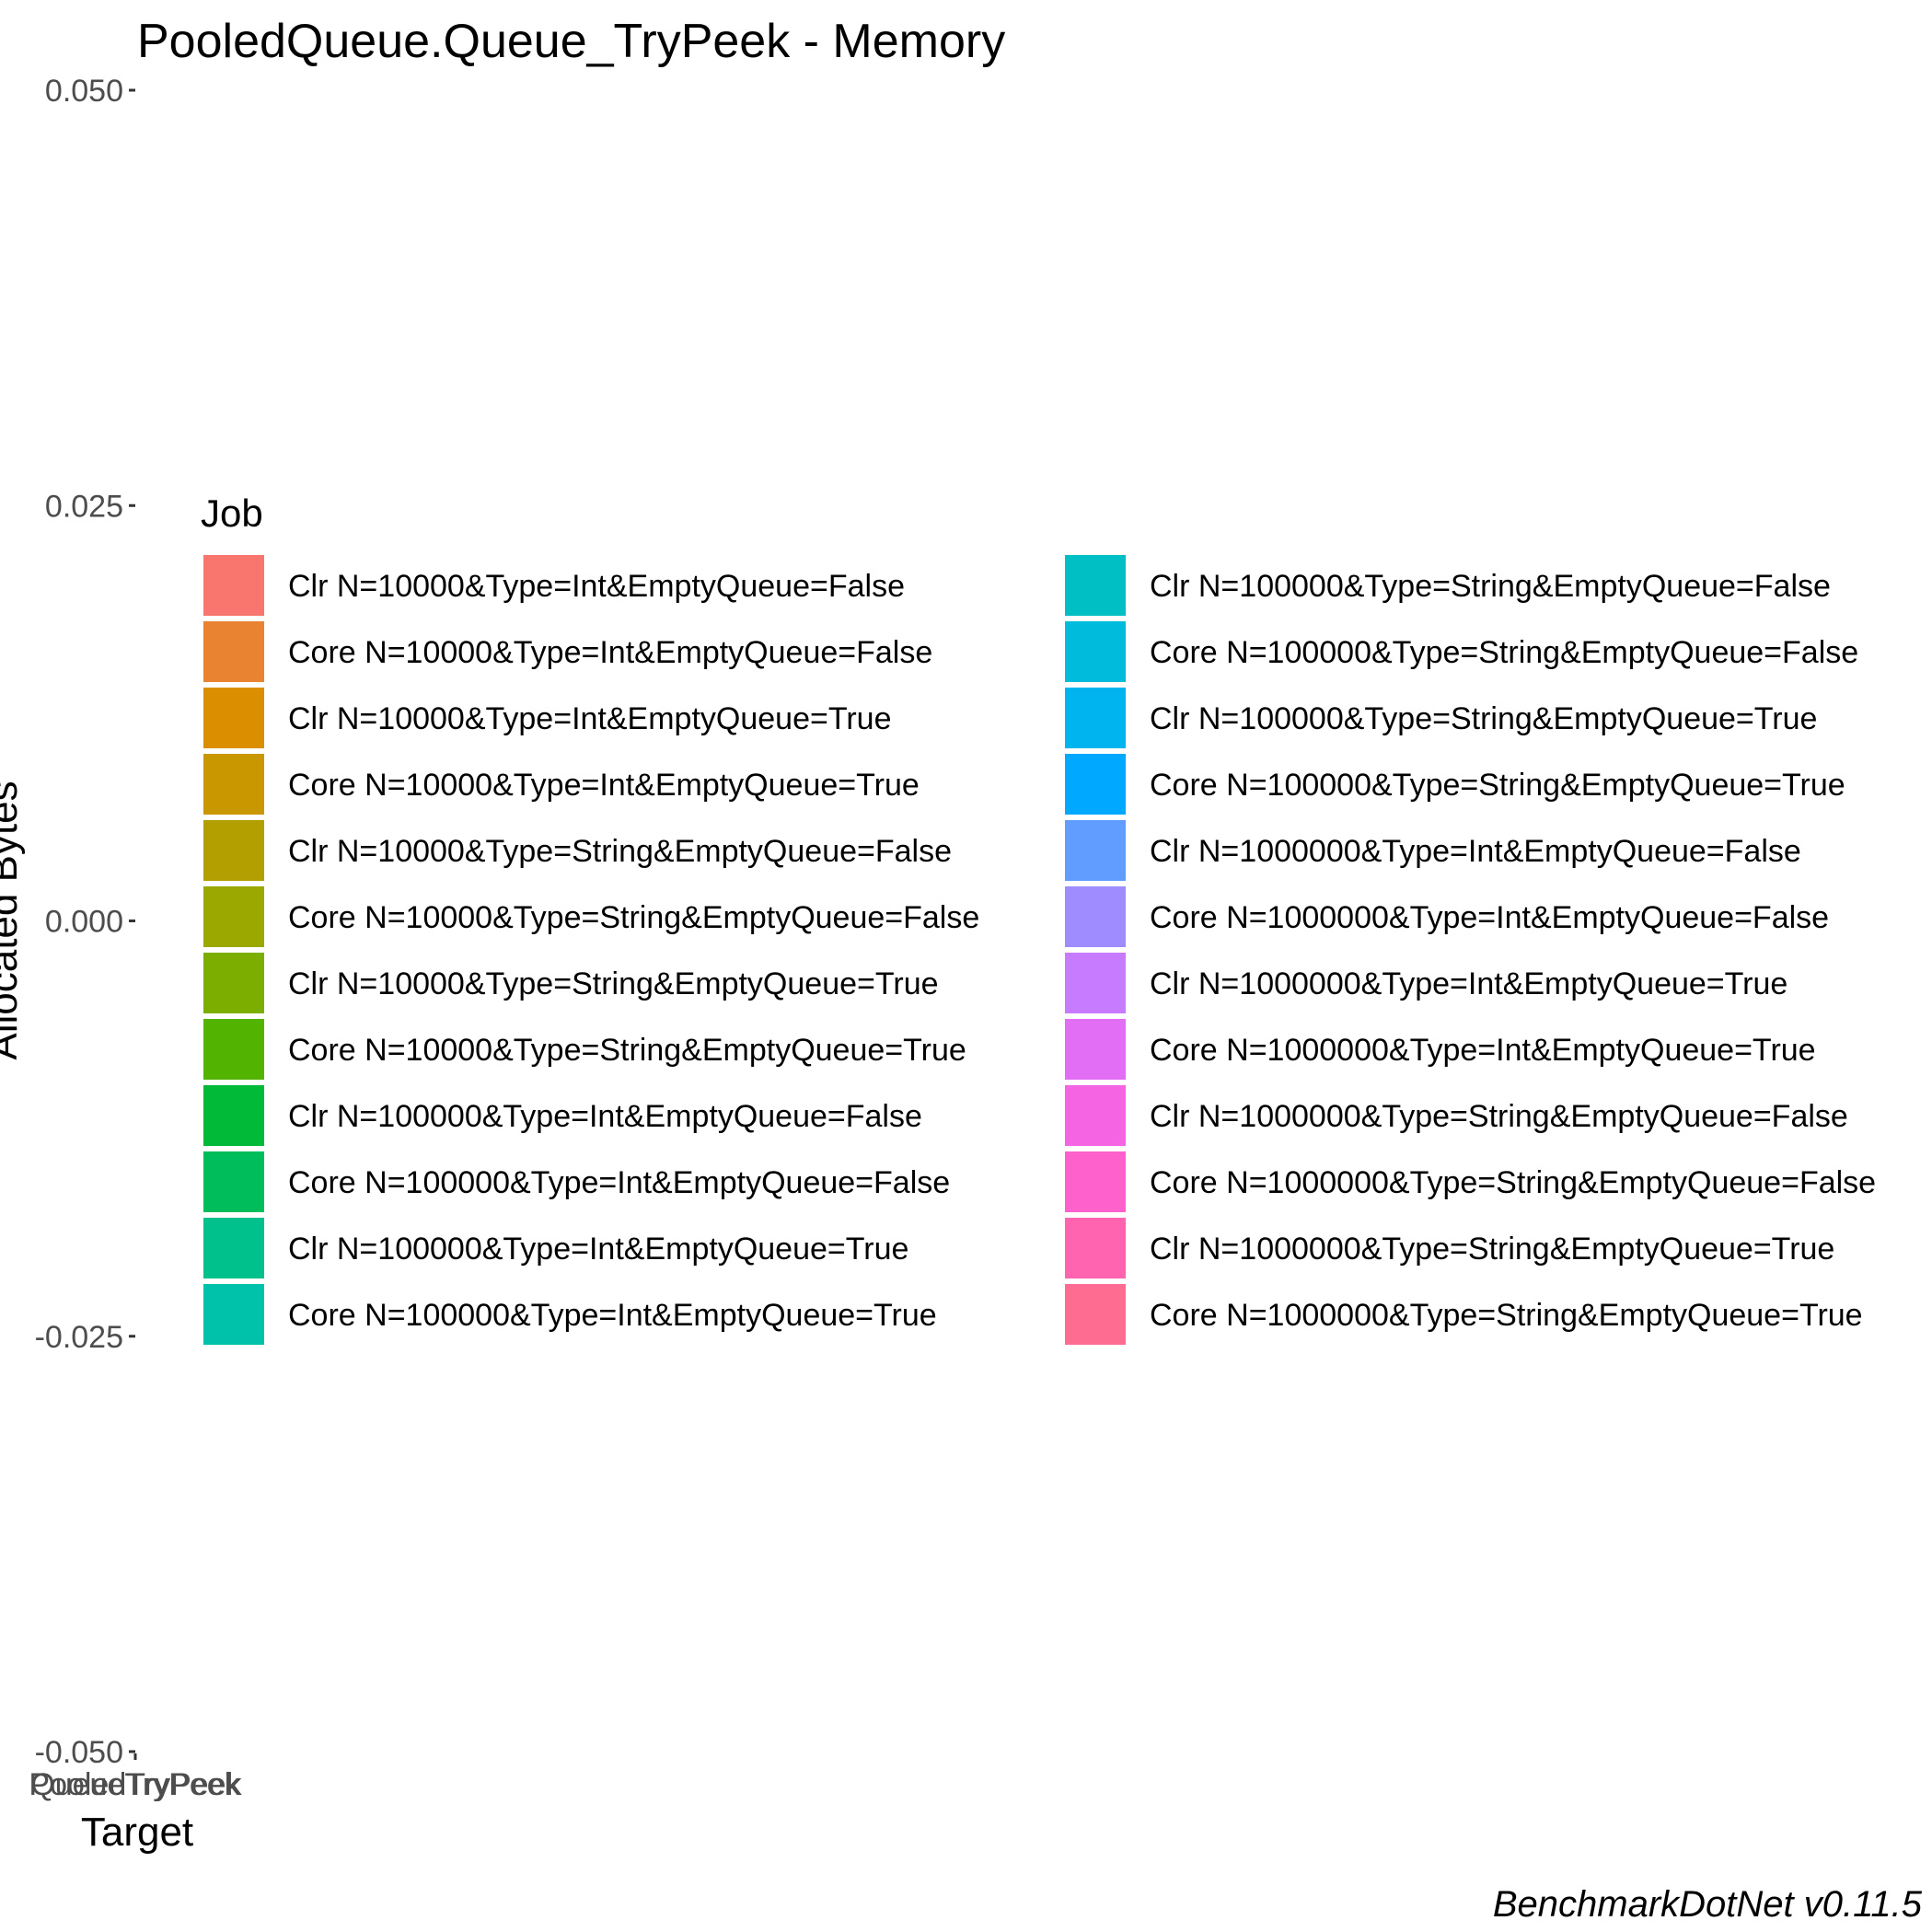 The height and width of the screenshot is (1932, 1932). What do you see at coordinates (620, 852) in the screenshot?
I see `legend-label: Clr N=10000&Type=String&EmptyQueue=False` at bounding box center [620, 852].